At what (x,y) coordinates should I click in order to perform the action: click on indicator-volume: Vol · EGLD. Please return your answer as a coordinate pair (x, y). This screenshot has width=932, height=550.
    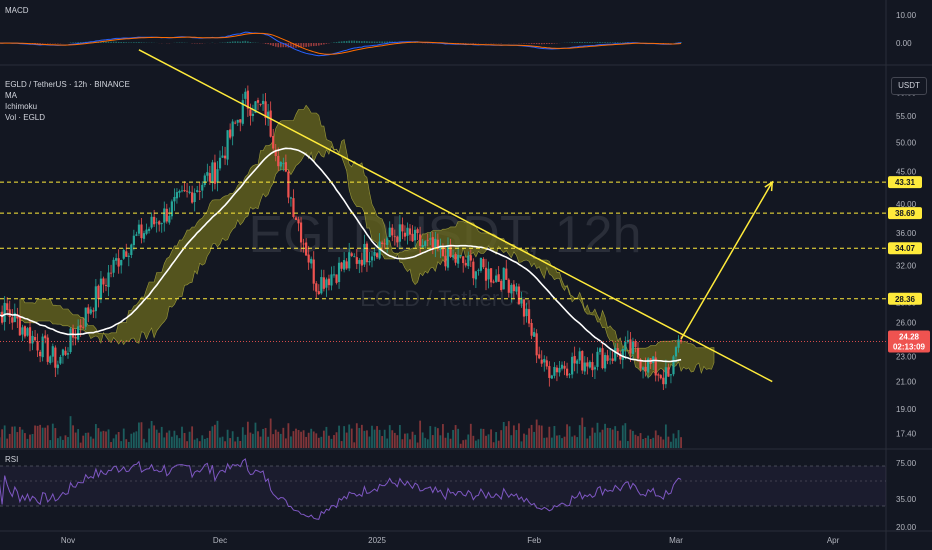
    Looking at the image, I should click on (25, 117).